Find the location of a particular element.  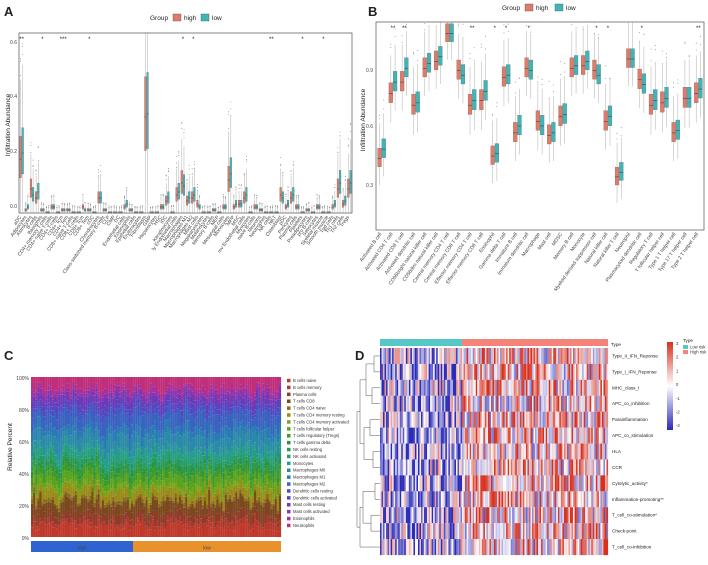

box-a-24-low is located at coordinates (147, 122).